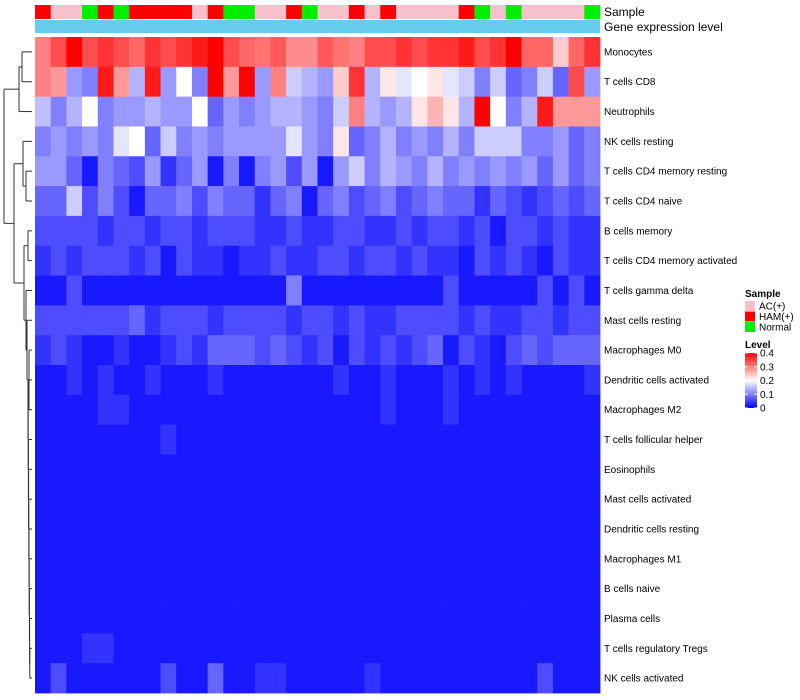 This screenshot has height=700, width=800. I want to click on legend-sample-entries: AC(+)HAM(+)Normal, so click(769, 317).